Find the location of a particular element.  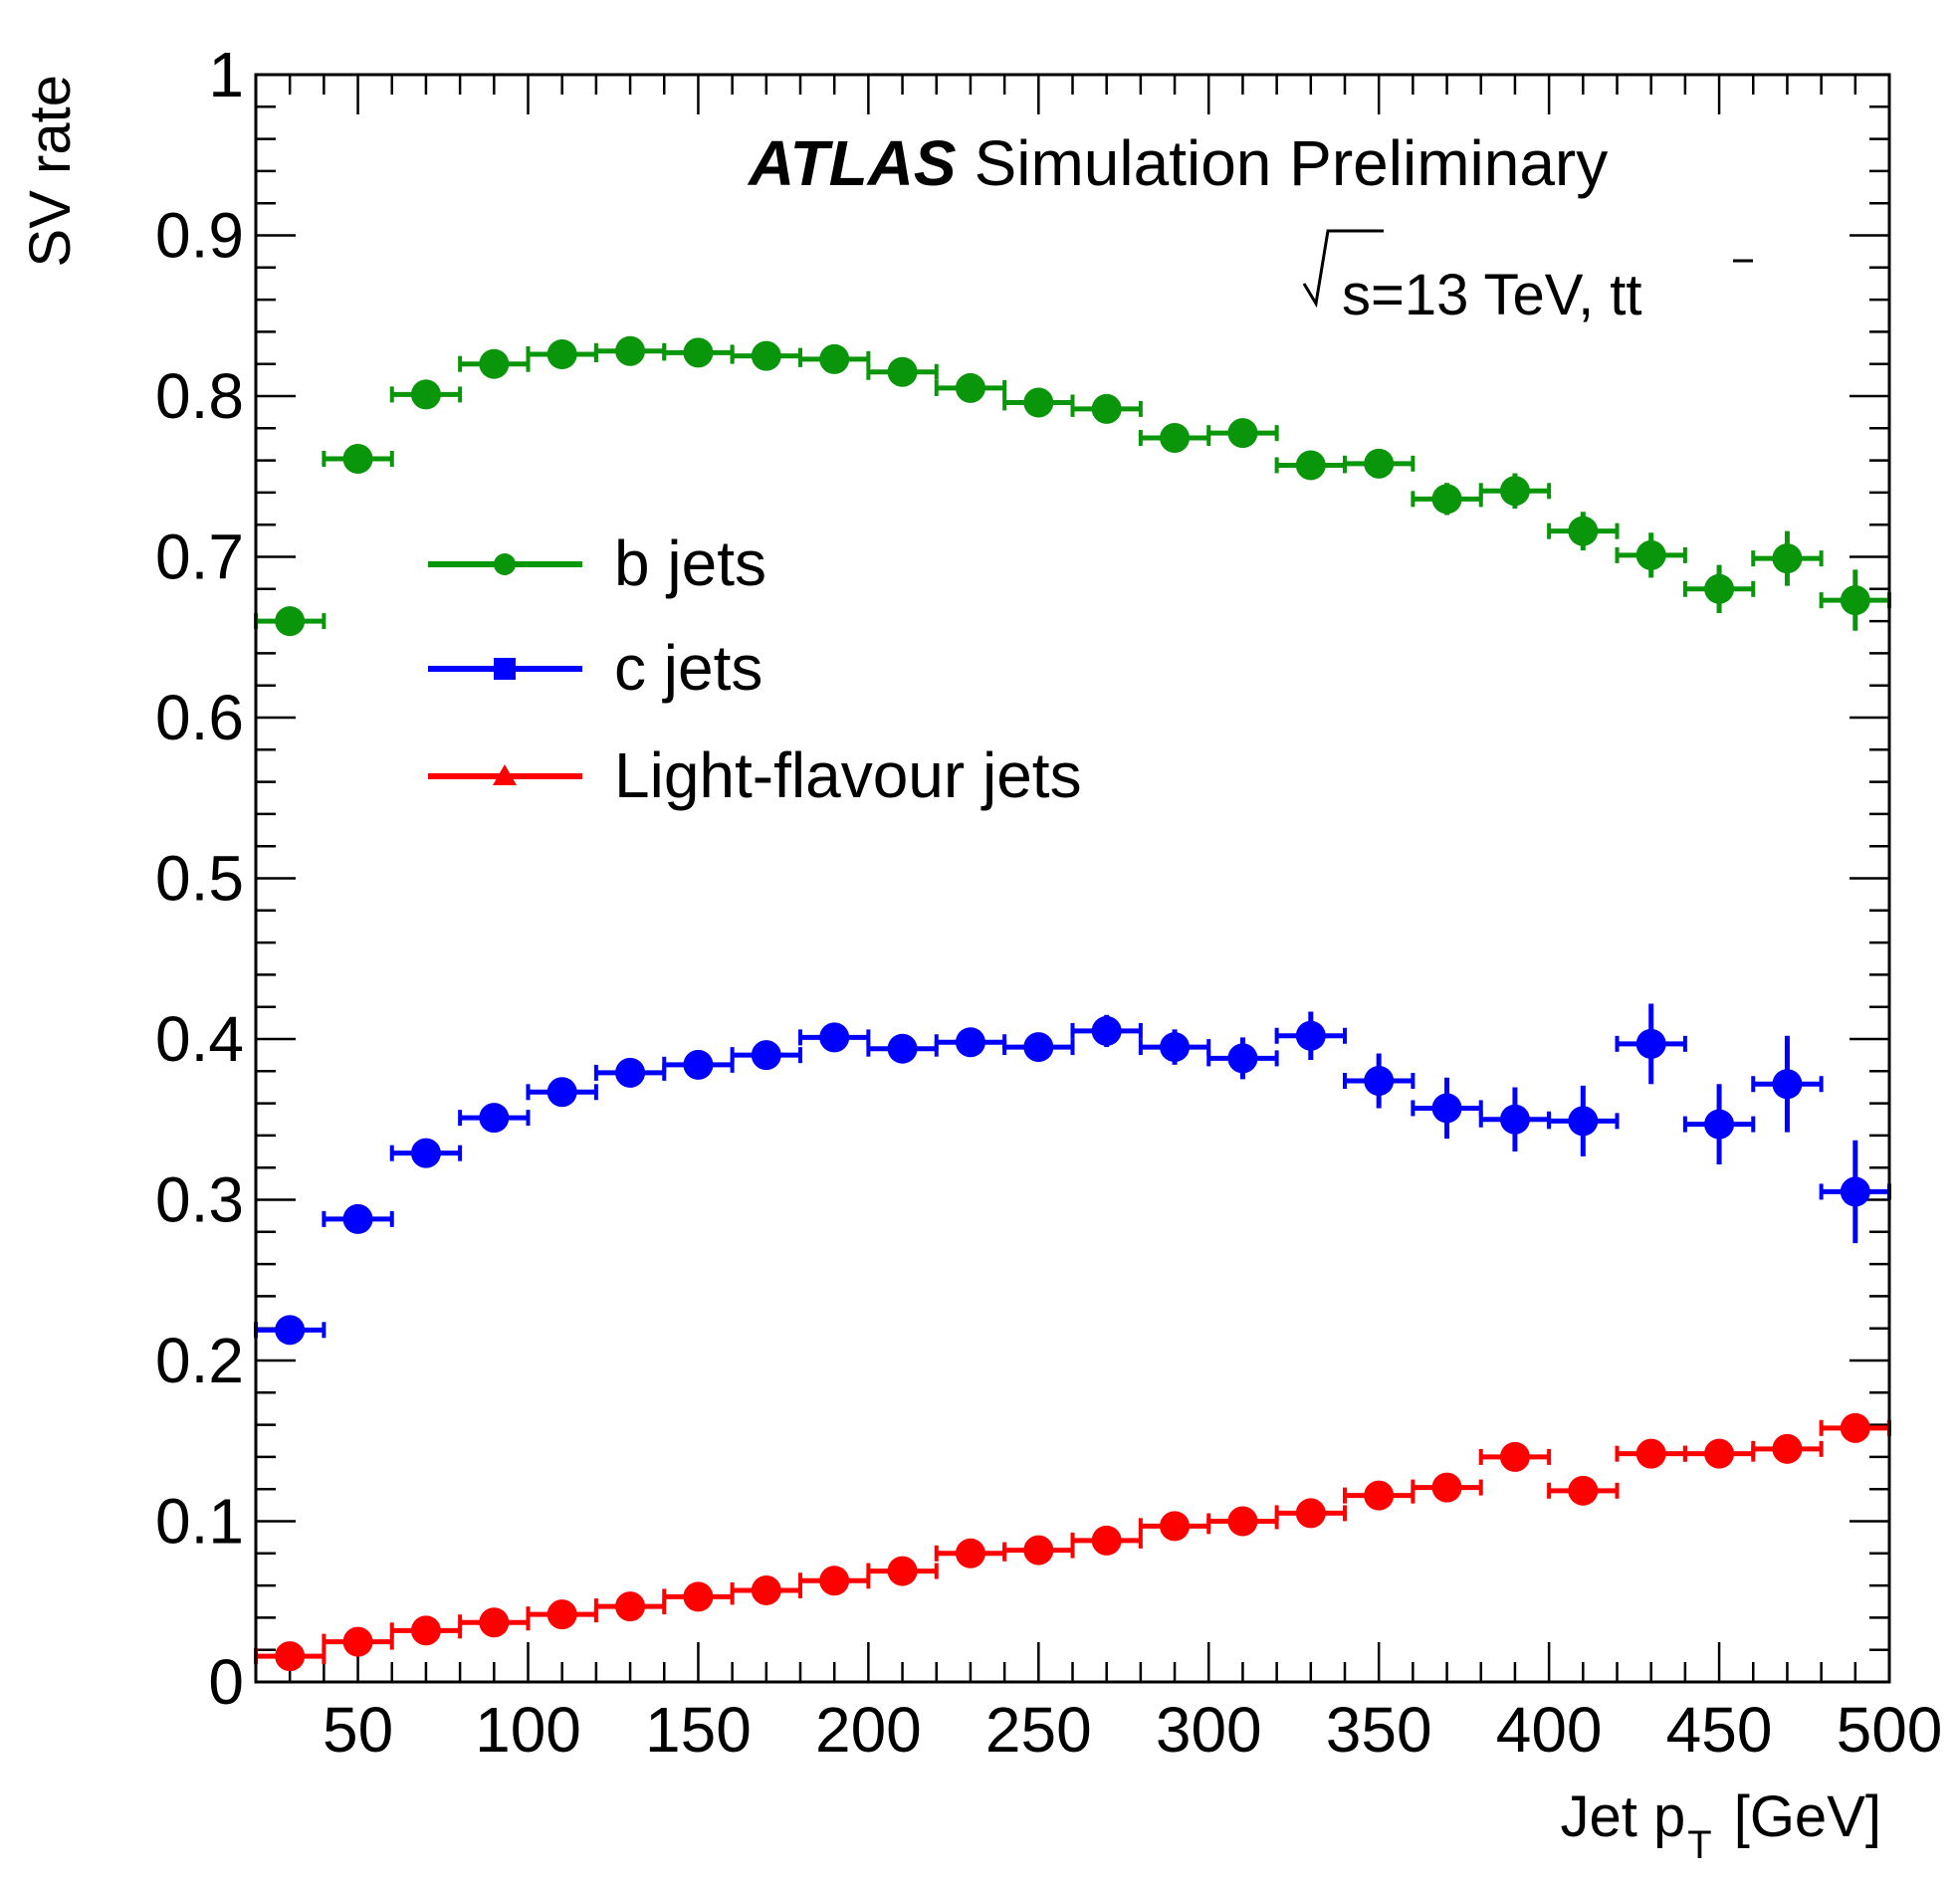

x-tick-label: 400 is located at coordinates (1550, 1730).